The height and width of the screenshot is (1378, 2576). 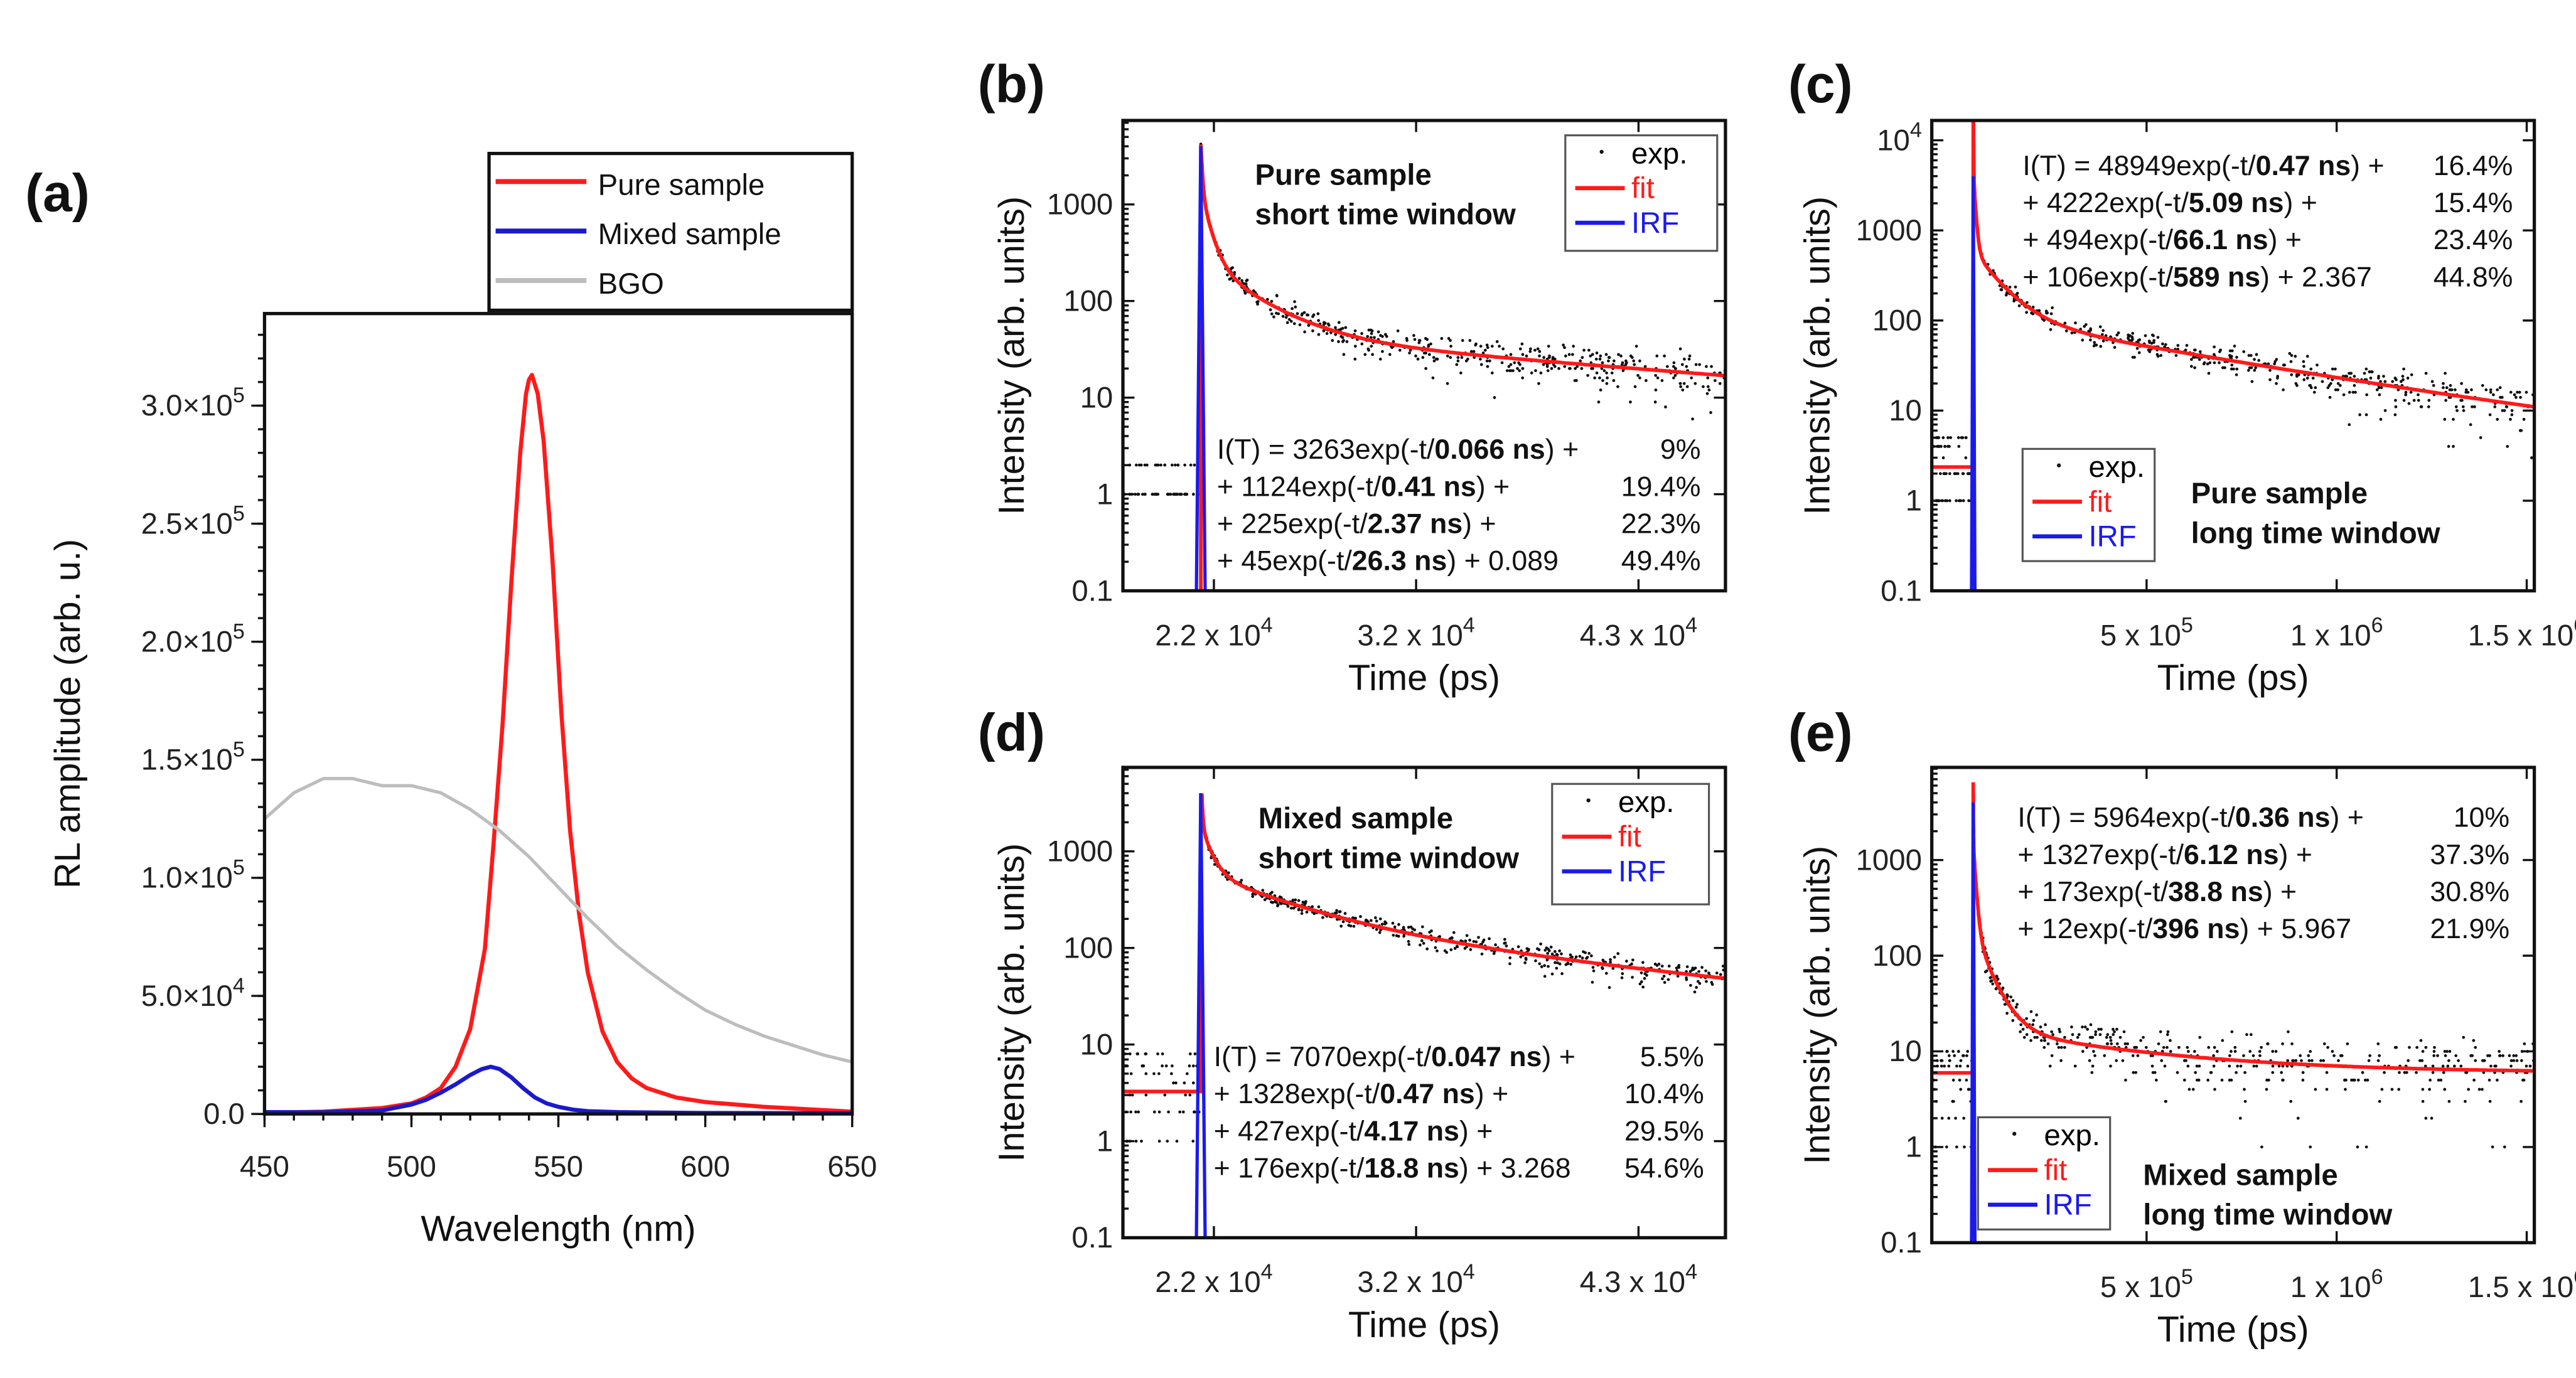 What do you see at coordinates (558, 1166) in the screenshot?
I see `tick-mantissa: 550` at bounding box center [558, 1166].